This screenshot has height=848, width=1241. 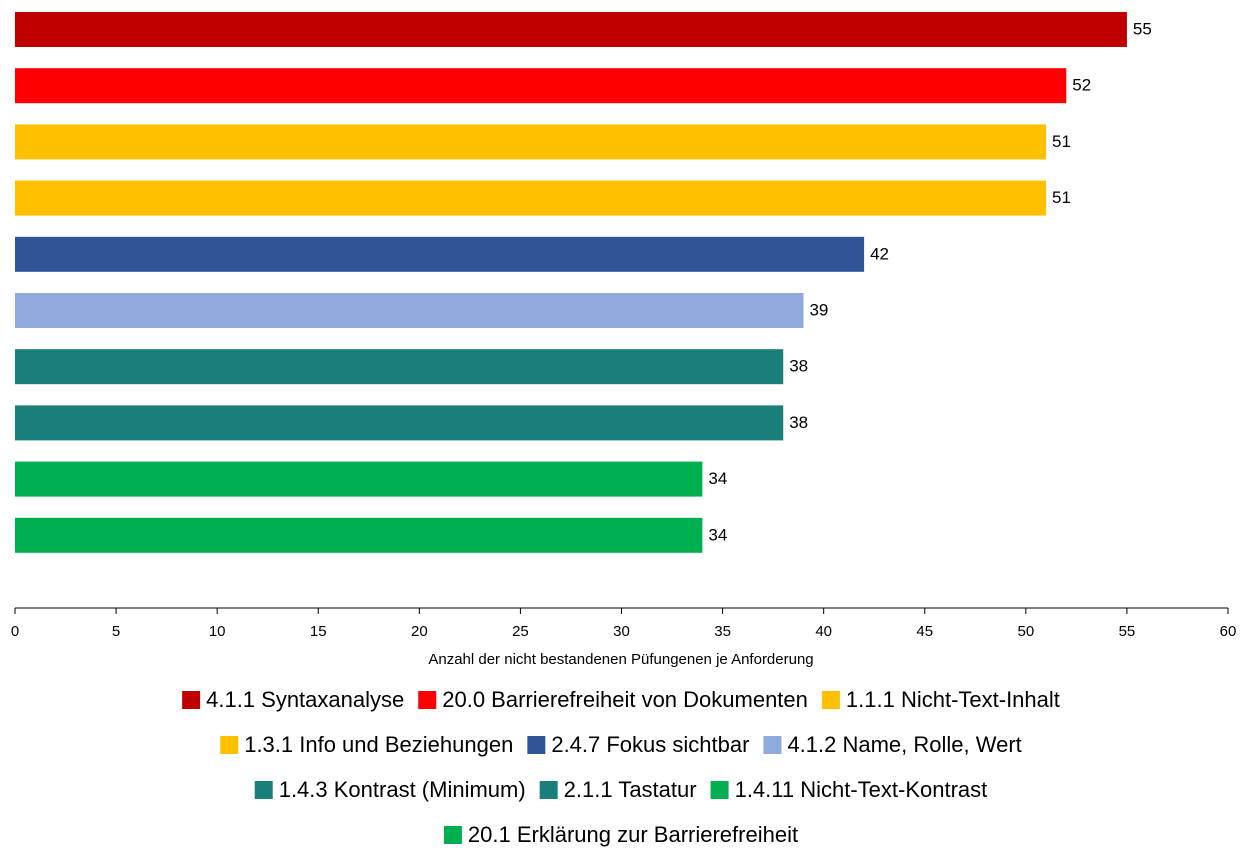 I want to click on x-tick-label: 5, so click(x=116, y=631).